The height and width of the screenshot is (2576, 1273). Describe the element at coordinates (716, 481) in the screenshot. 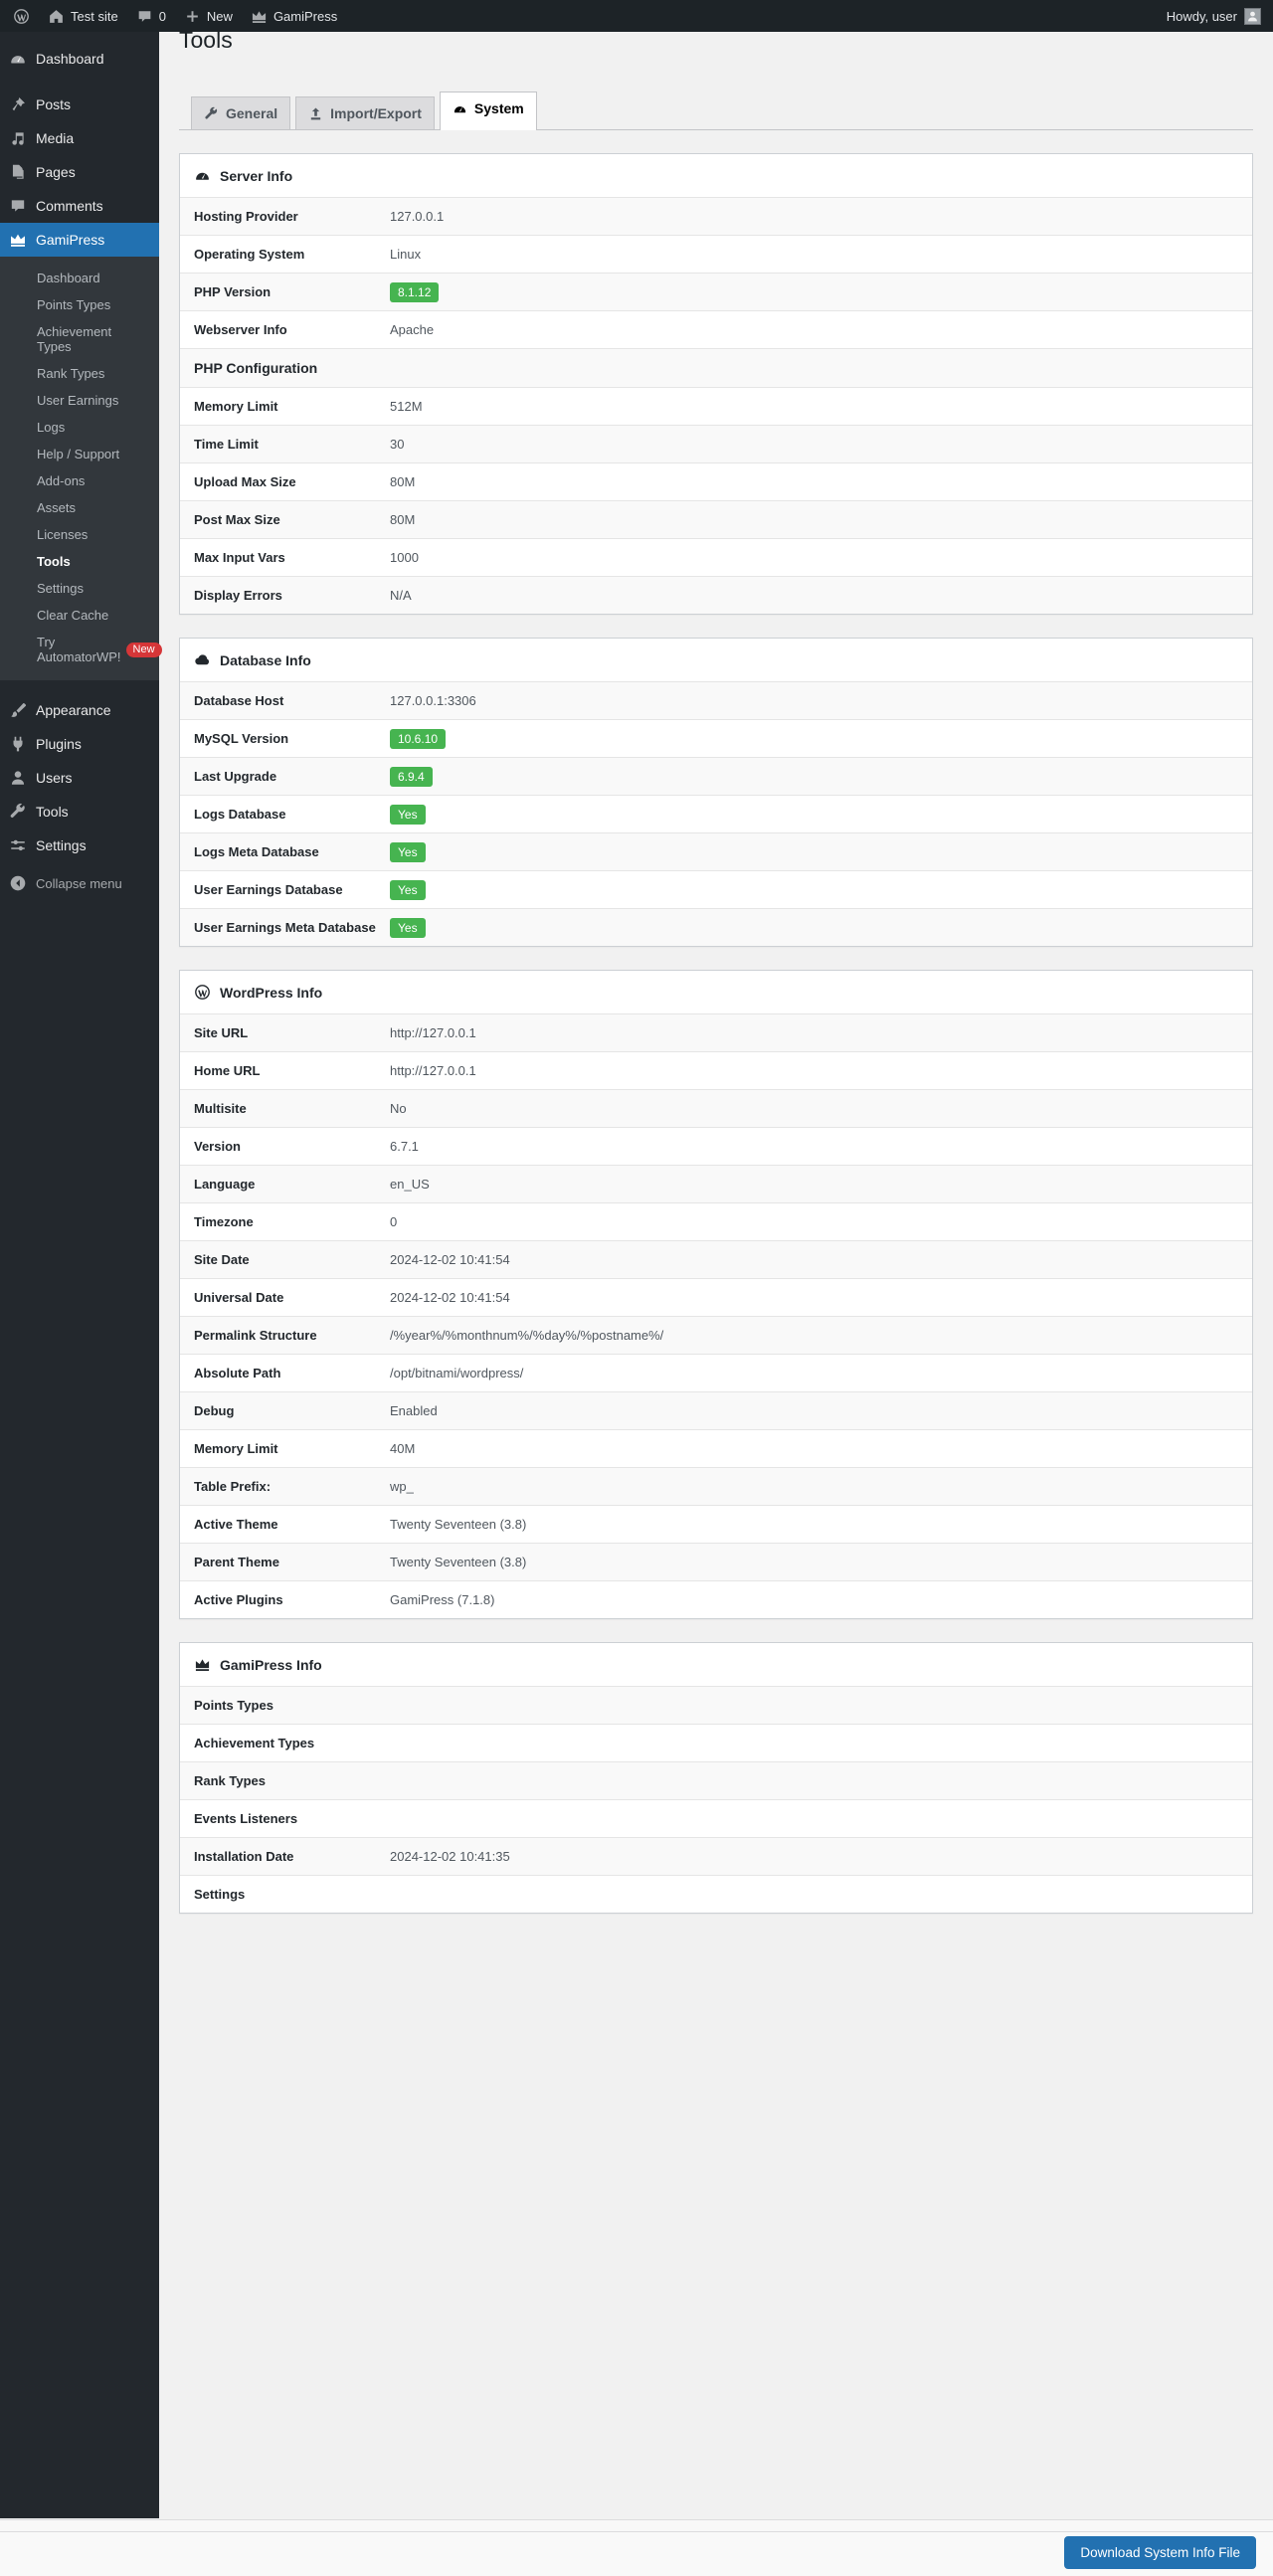

I see `table-row: Upload Max Size 80M` at that location.